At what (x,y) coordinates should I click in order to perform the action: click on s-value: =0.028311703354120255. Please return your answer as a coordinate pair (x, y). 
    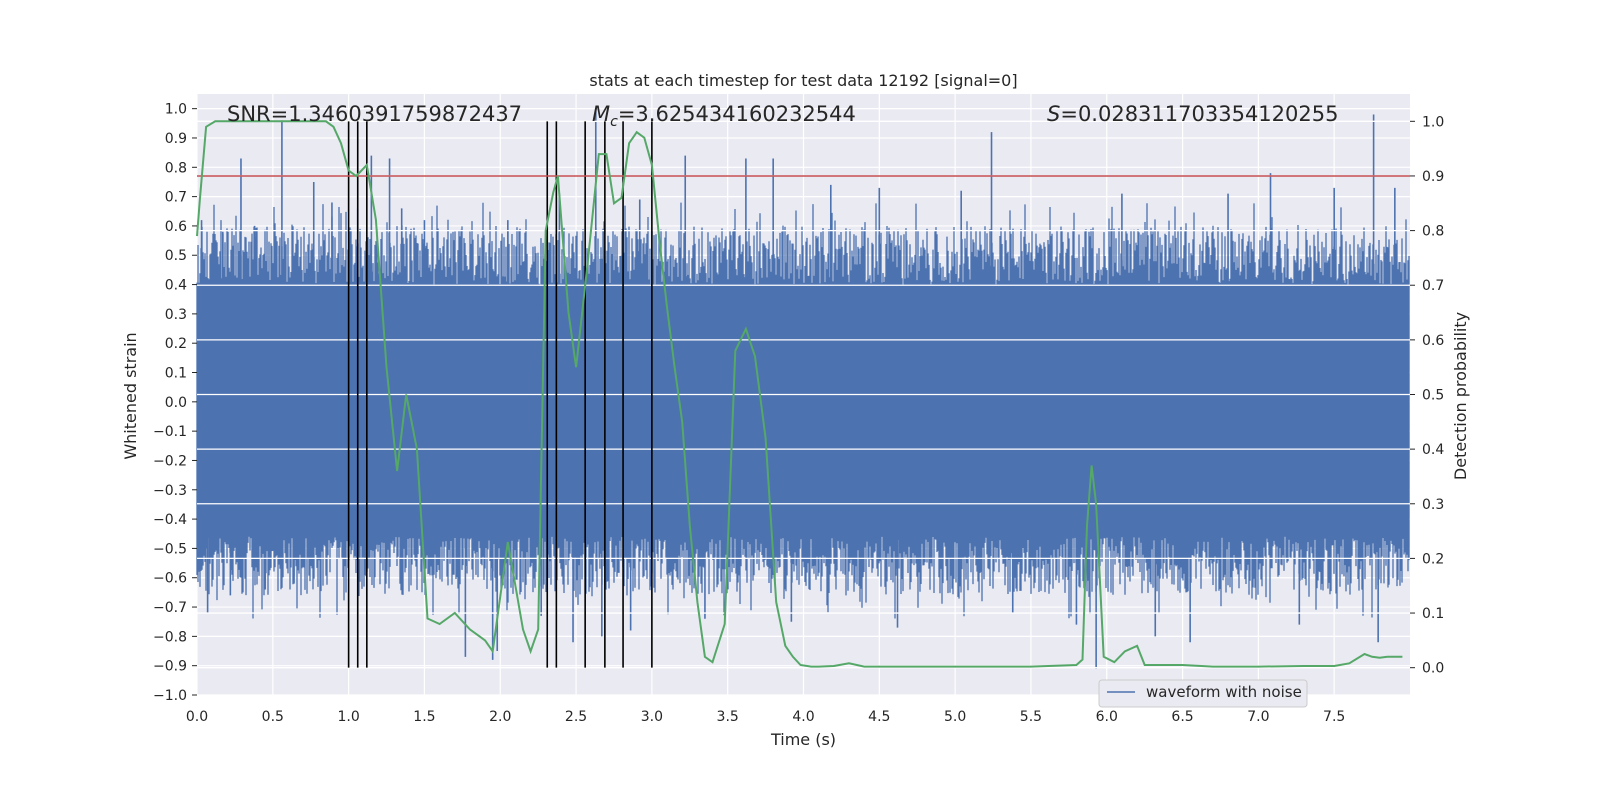
    Looking at the image, I should click on (1199, 114).